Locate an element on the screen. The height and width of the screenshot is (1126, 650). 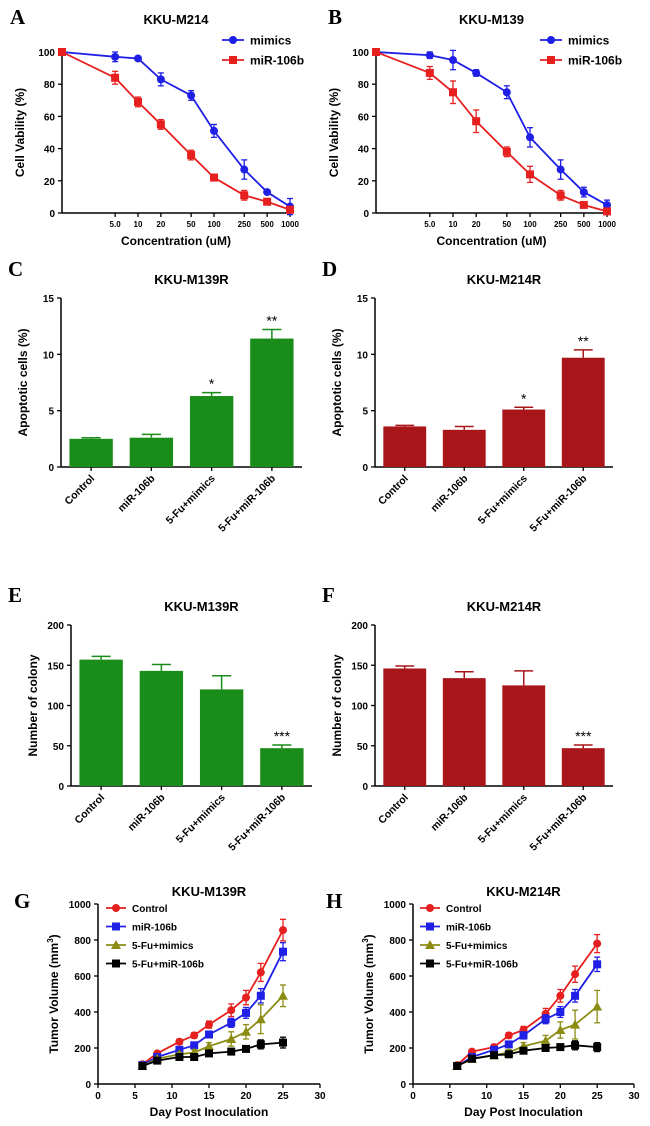
category-label: 5-Fu+mimics is located at coordinates (201, 819).